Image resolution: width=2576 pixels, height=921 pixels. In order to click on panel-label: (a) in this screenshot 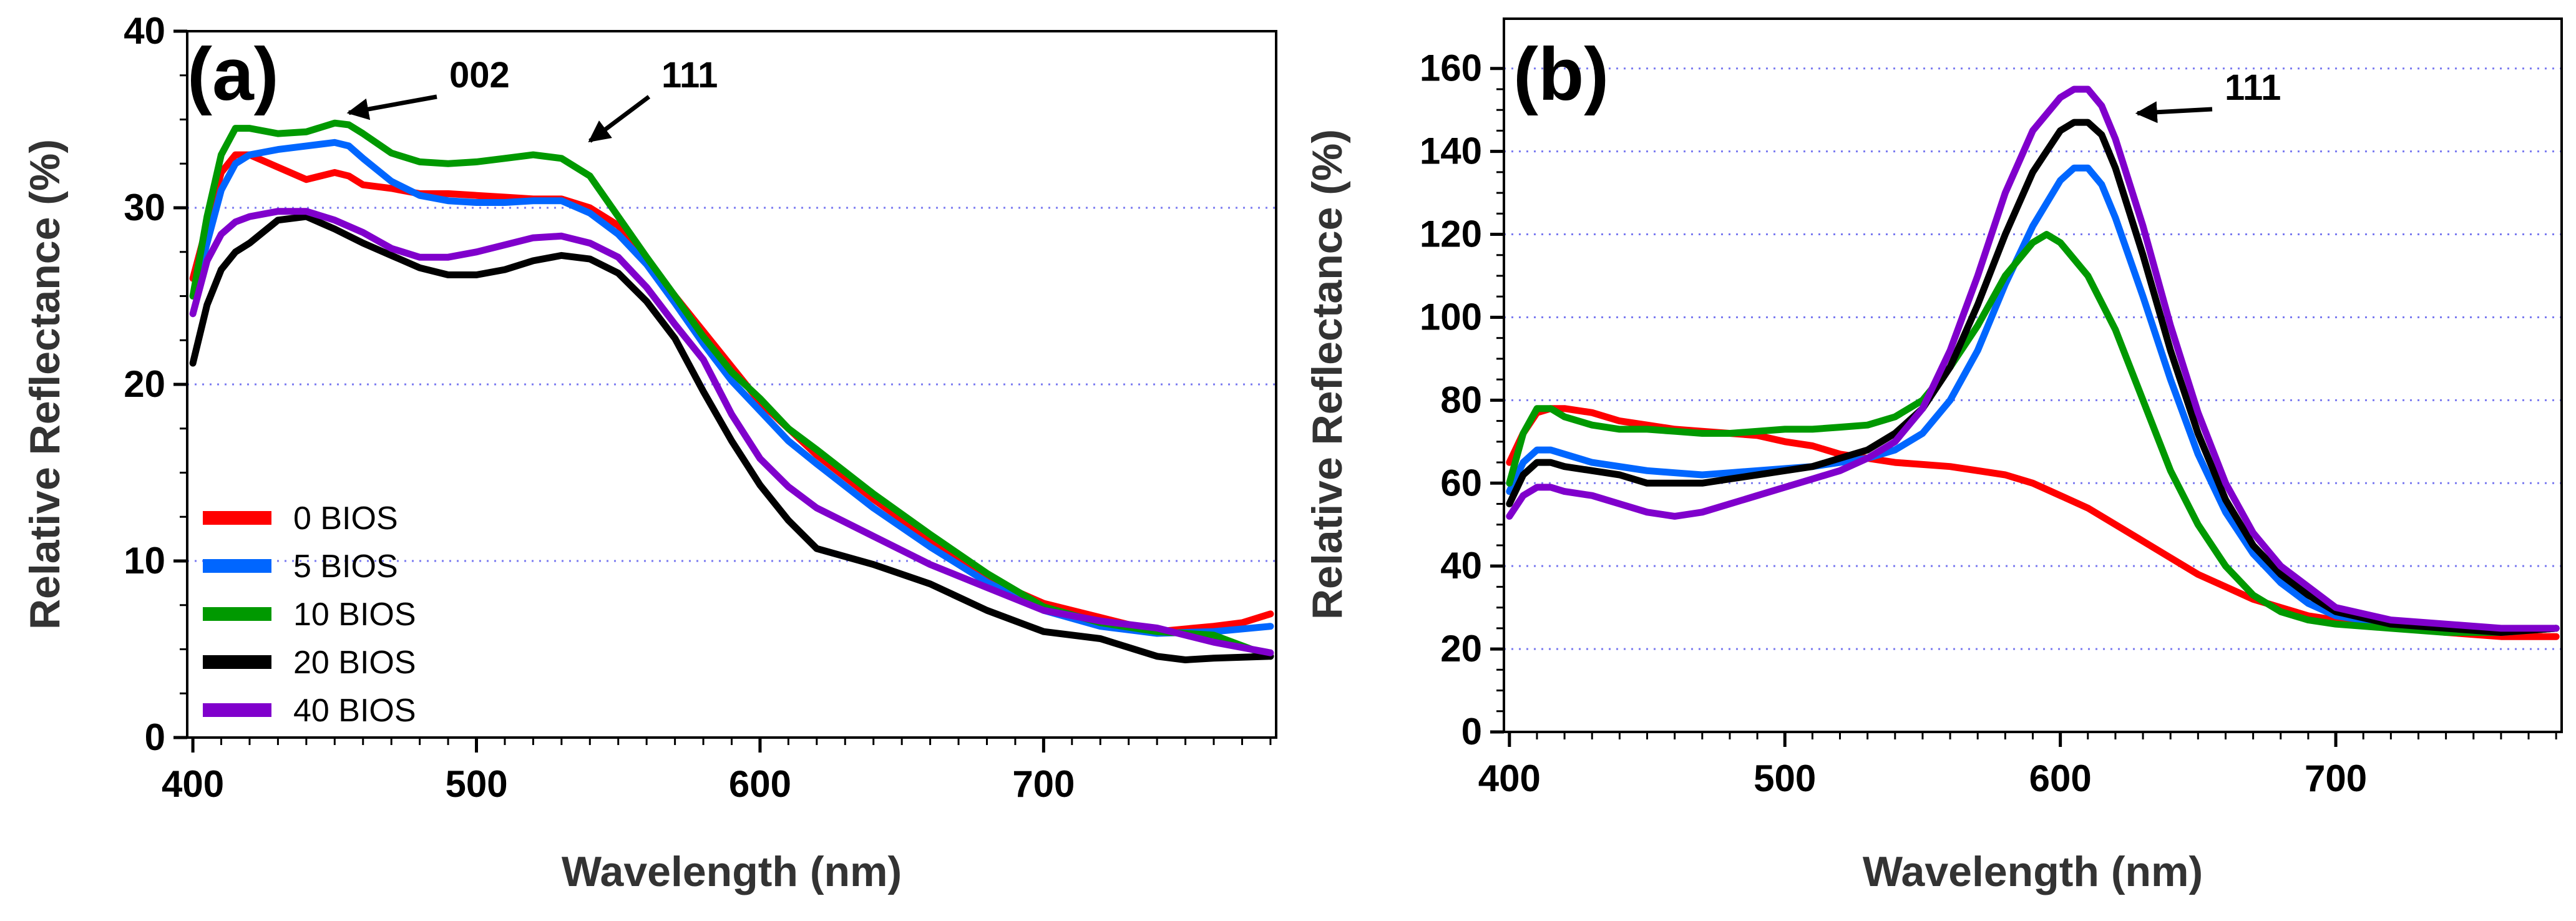, I will do `click(233, 74)`.